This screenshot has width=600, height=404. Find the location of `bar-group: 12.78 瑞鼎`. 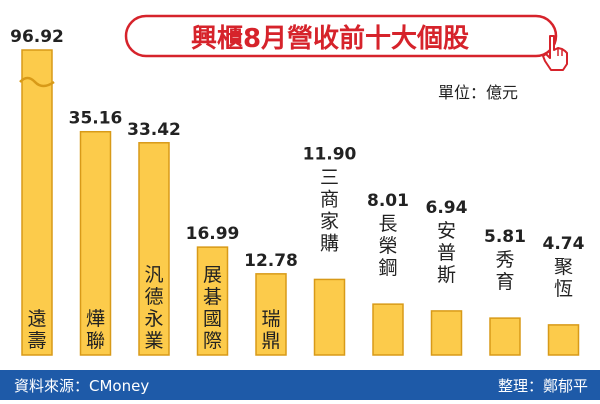

bar-group: 12.78 瑞鼎 is located at coordinates (271, 303).